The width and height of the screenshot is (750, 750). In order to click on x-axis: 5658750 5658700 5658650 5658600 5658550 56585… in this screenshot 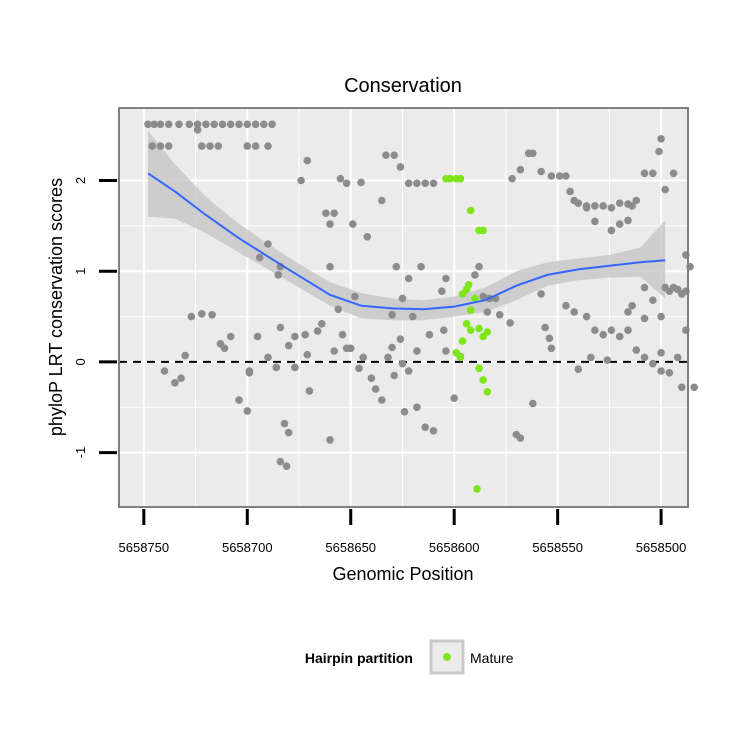, I will do `click(402, 532)`.